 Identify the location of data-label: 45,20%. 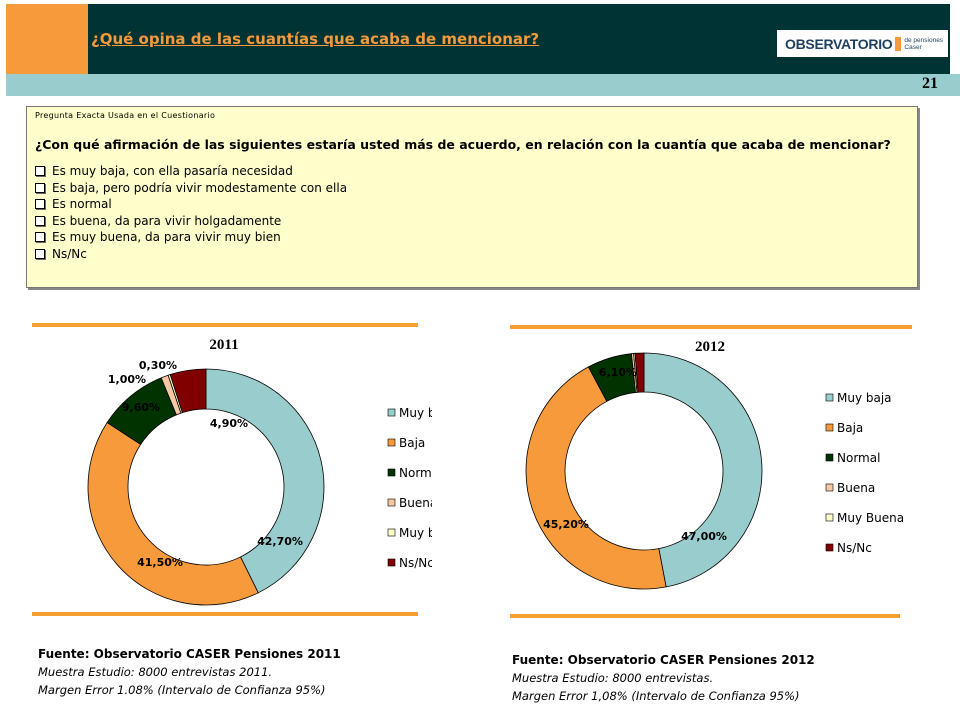
(566, 524).